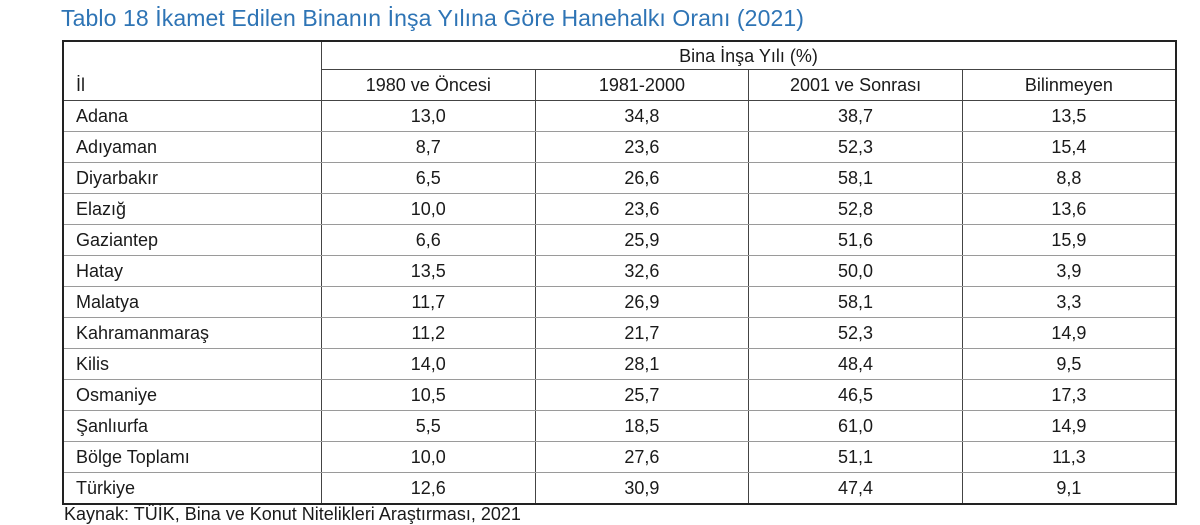 The width and height of the screenshot is (1200, 525). I want to click on row-label: Bölge Toplamı, so click(192, 457).